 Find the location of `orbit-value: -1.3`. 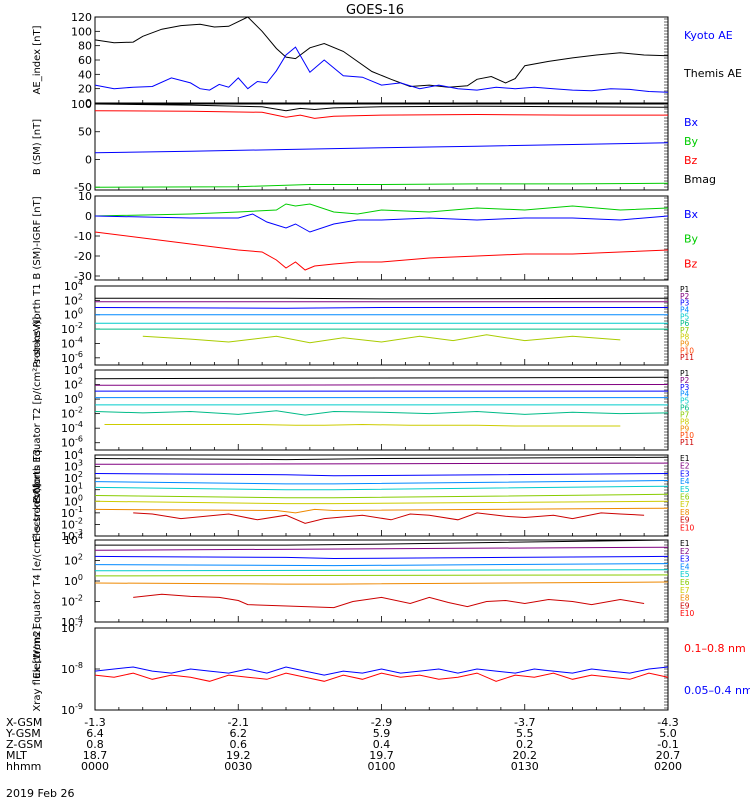

orbit-value: -1.3 is located at coordinates (94, 722).